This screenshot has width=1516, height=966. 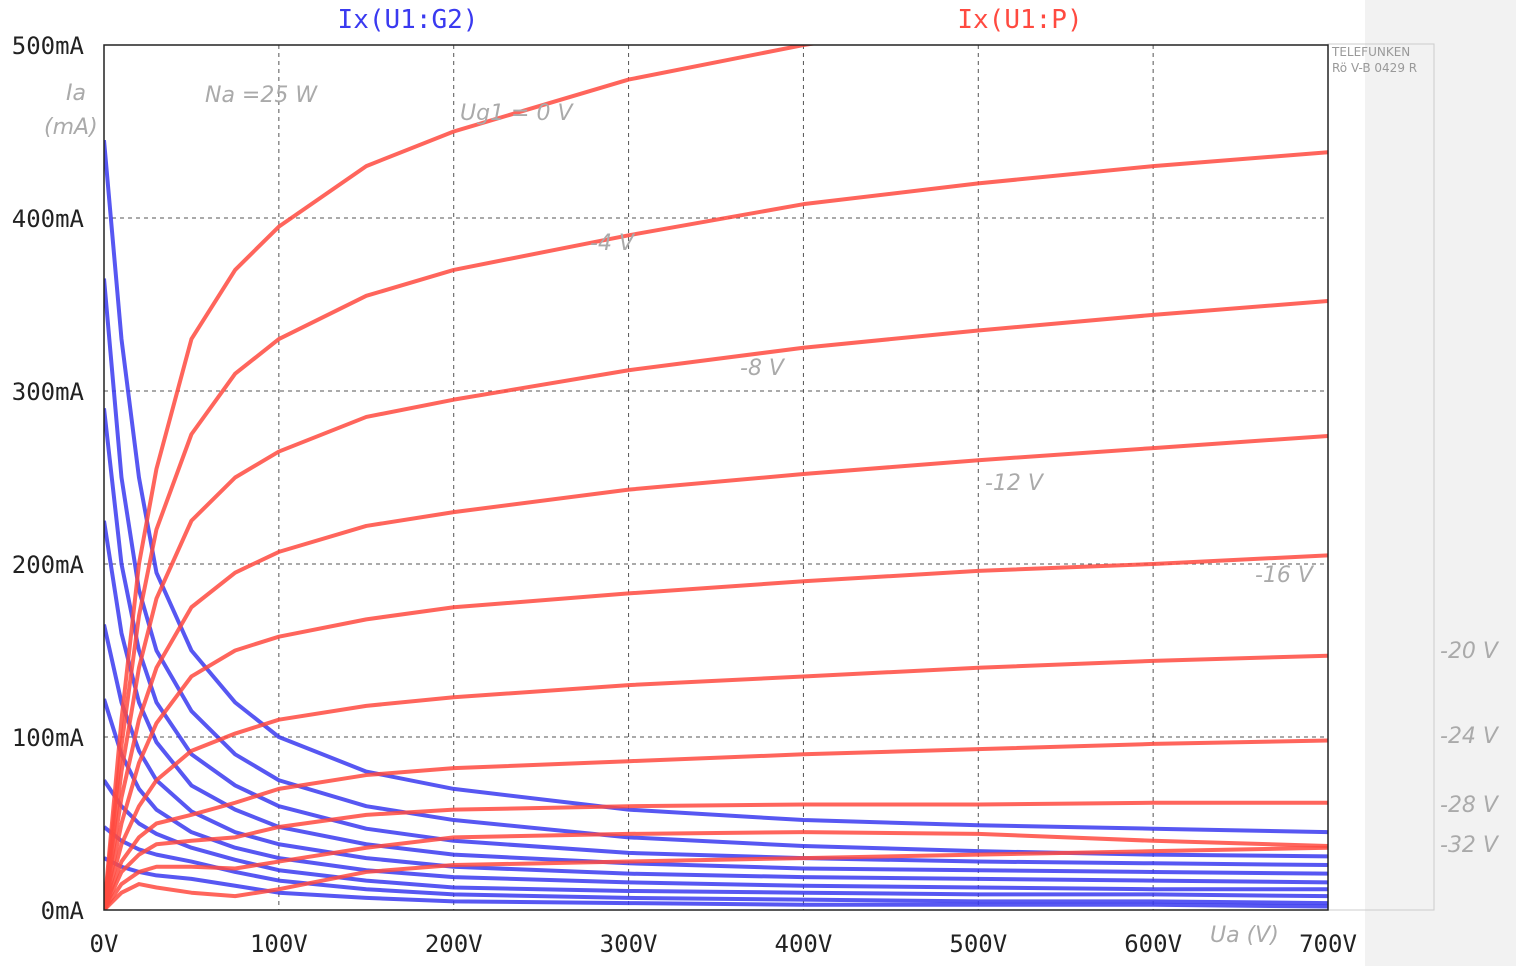 I want to click on annotation: Na =25 W, so click(x=261, y=95).